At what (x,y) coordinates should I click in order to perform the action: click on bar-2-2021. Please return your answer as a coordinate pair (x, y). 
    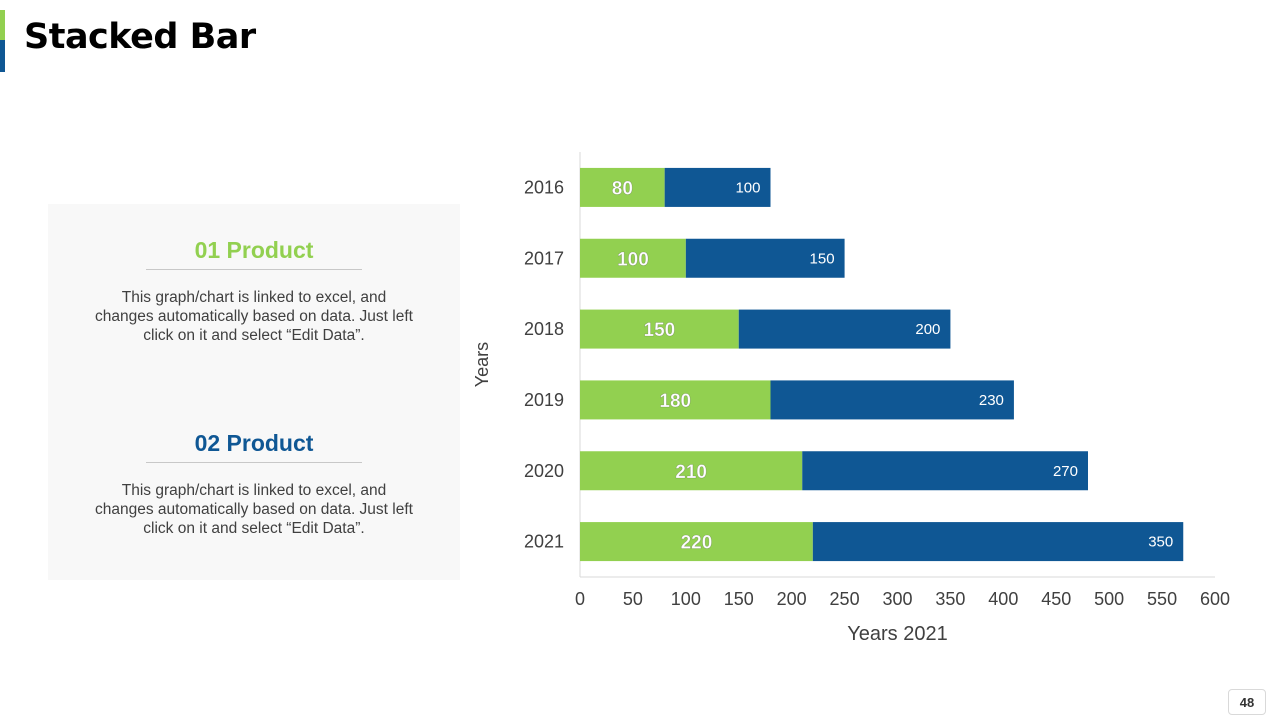
    Looking at the image, I should click on (998, 542).